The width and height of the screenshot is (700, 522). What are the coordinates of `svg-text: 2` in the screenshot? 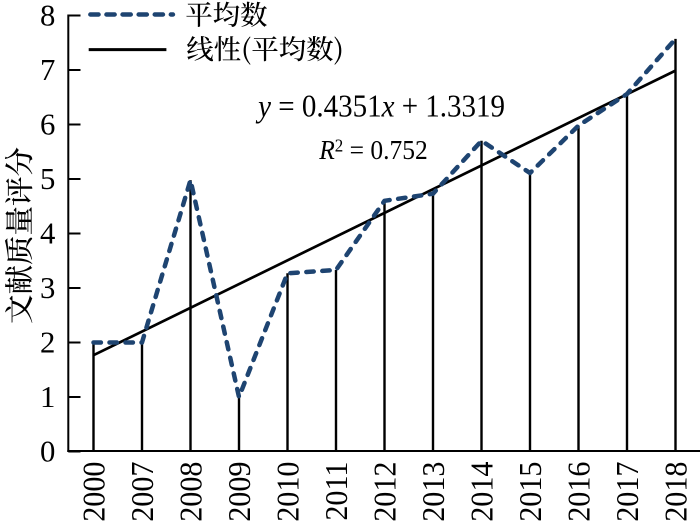 It's located at (47, 342).